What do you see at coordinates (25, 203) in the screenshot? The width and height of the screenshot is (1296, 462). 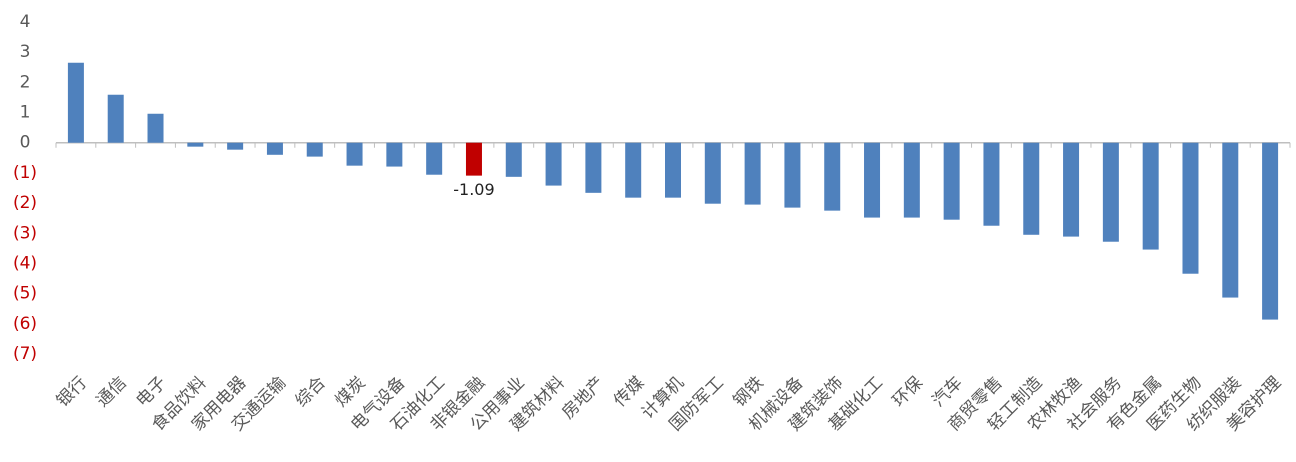 I see `y-tick-label: (2)` at bounding box center [25, 203].